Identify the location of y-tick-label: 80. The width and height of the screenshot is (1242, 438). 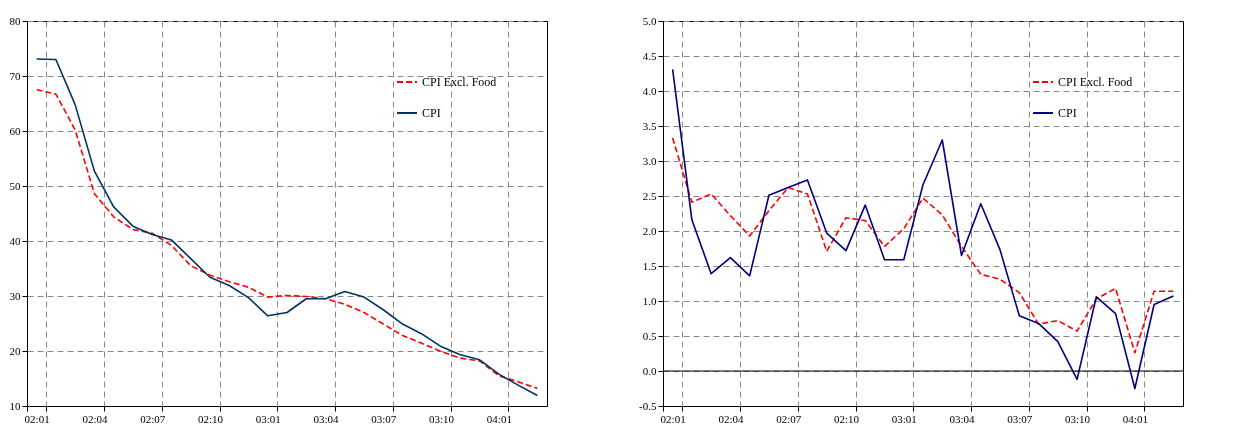
(15, 20).